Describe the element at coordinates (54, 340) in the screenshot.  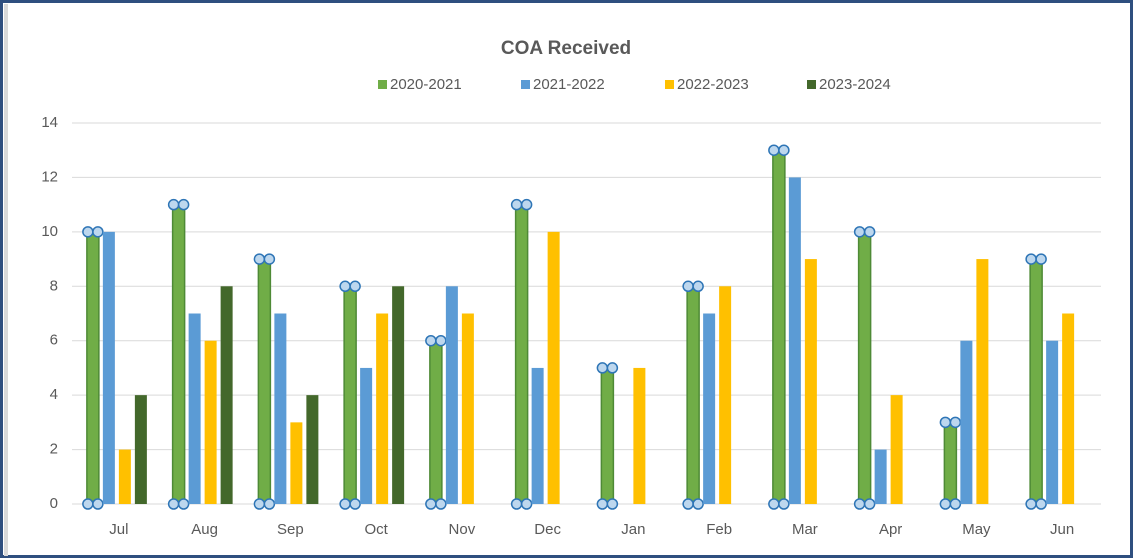
I see `y-tick-label: 6` at that location.